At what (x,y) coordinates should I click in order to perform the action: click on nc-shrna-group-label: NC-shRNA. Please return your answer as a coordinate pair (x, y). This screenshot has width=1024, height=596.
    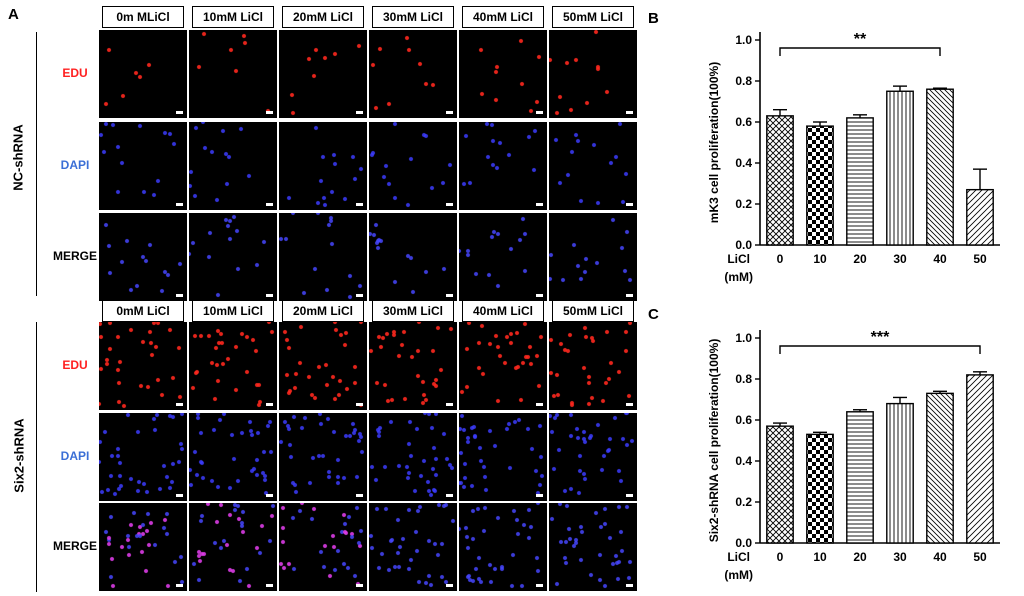
    Looking at the image, I should click on (18, 157).